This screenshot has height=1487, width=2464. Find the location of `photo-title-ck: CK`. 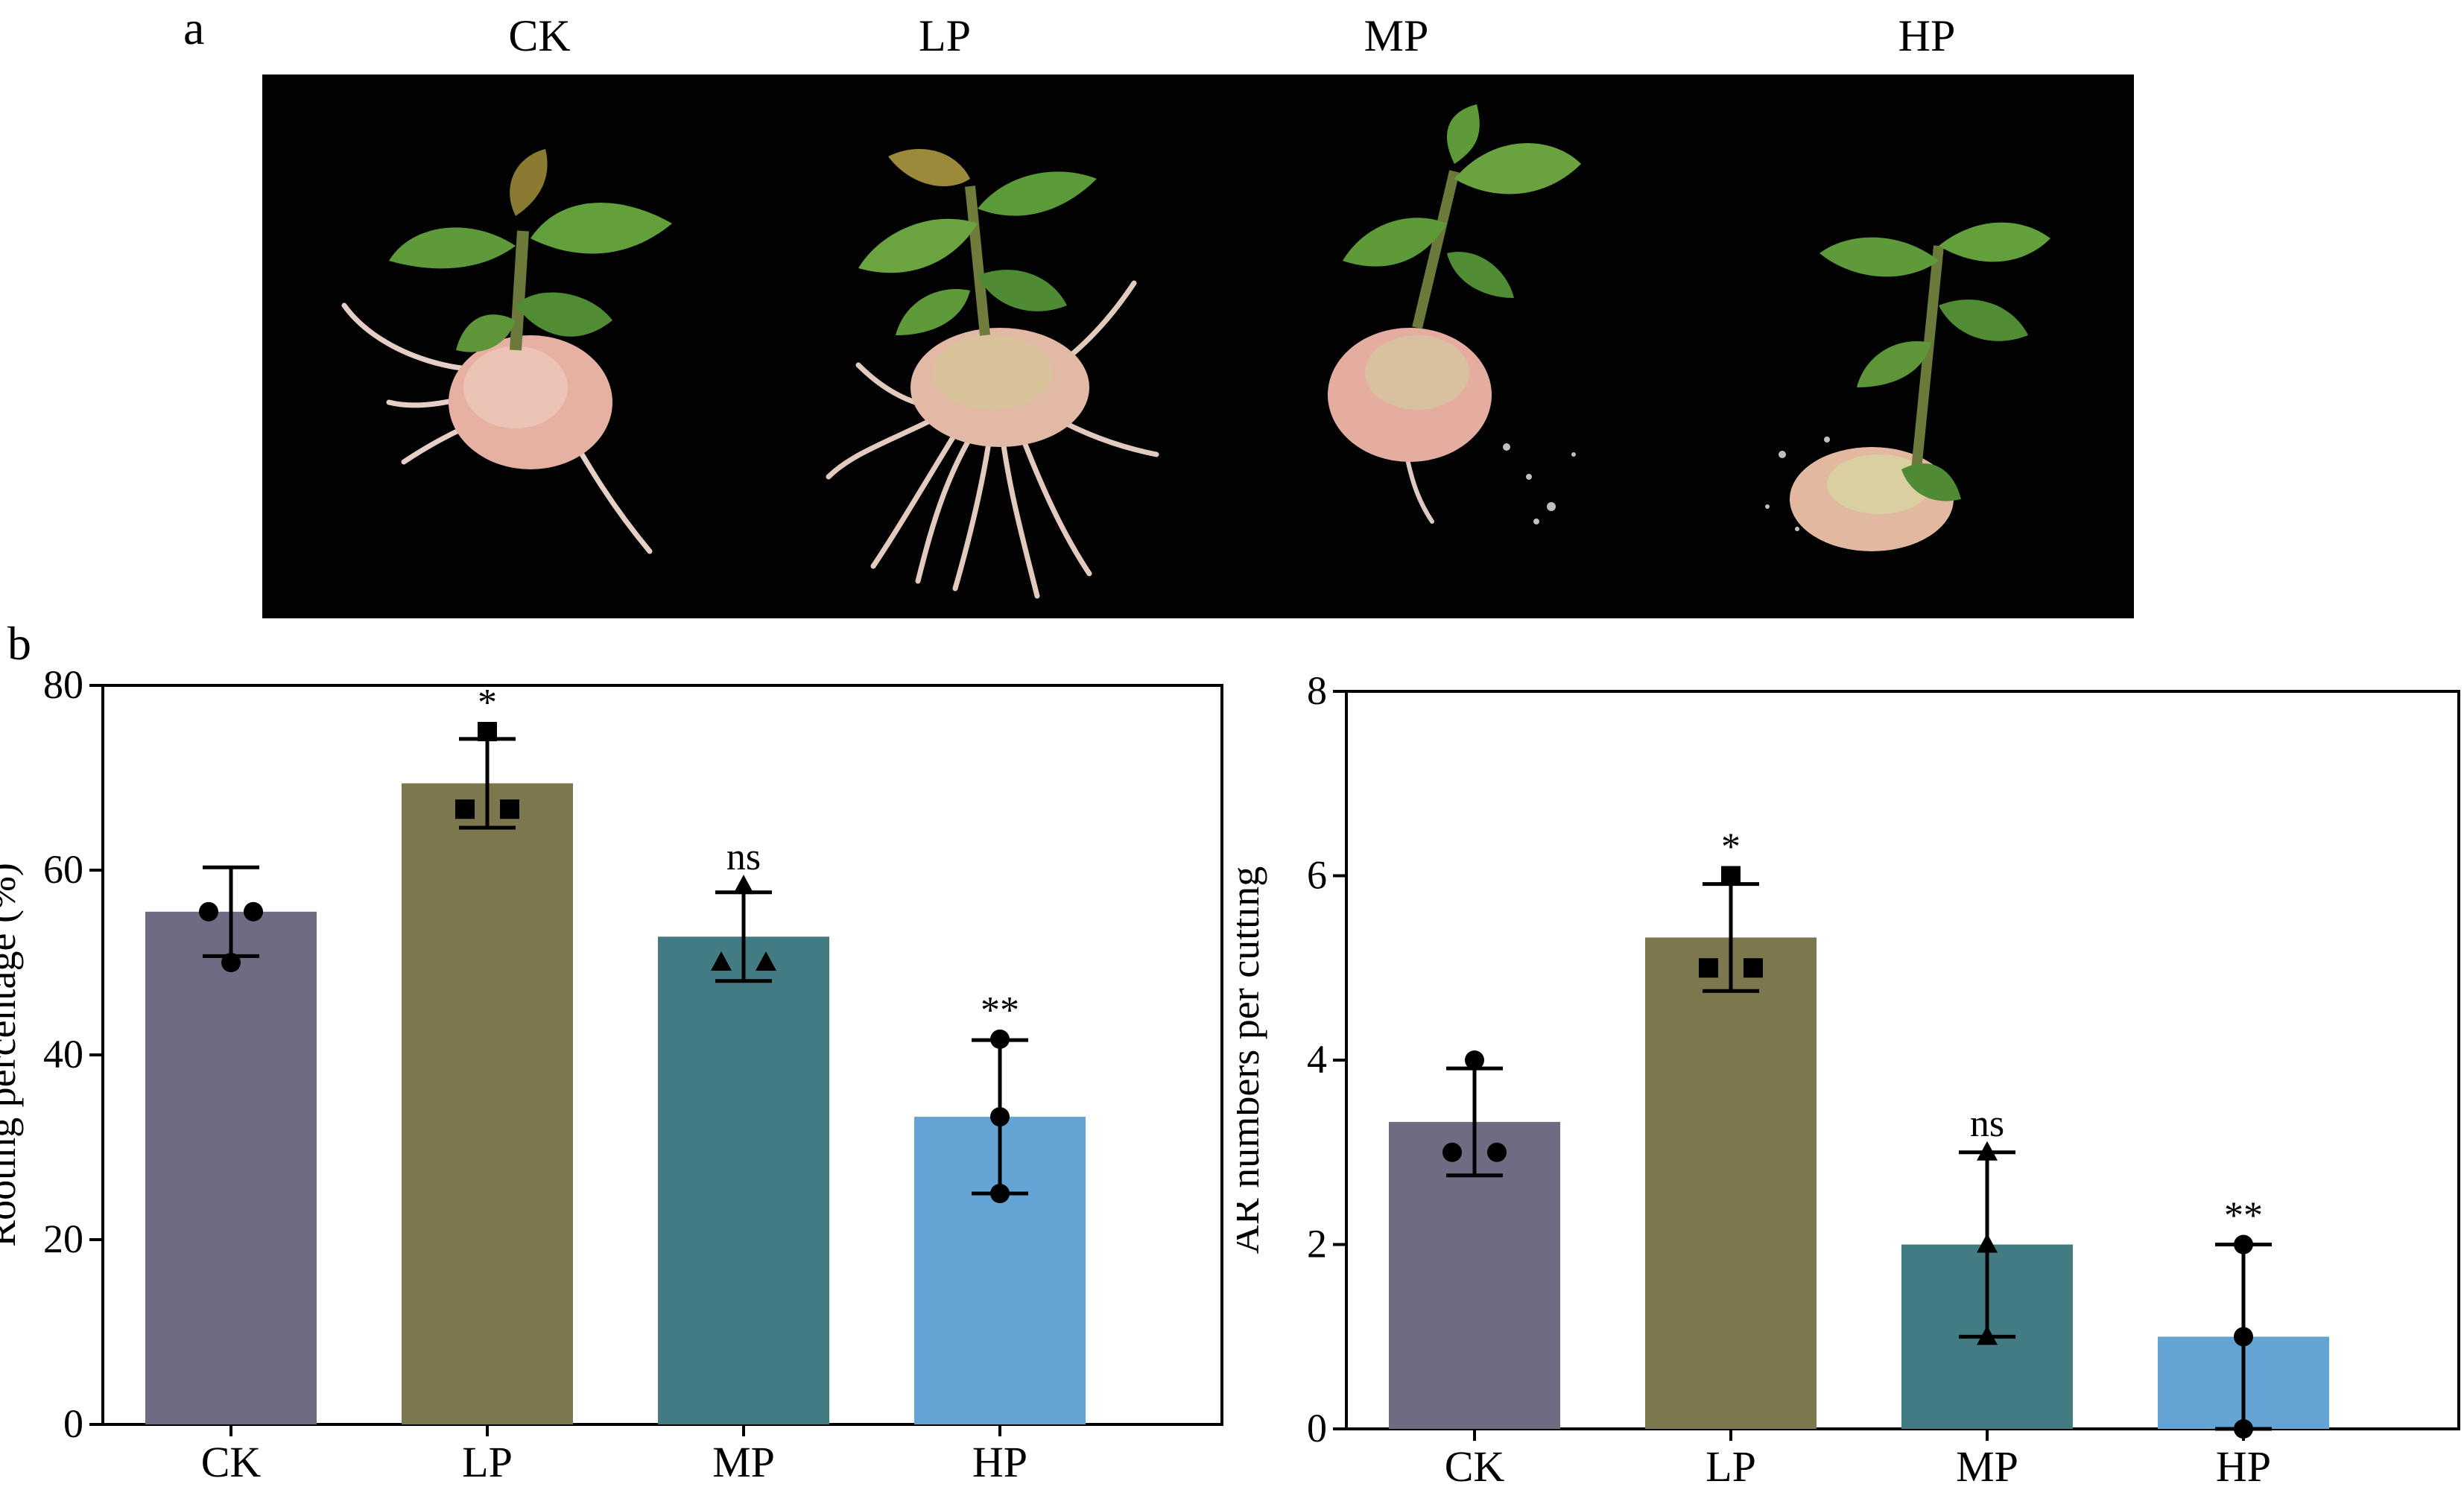

photo-title-ck: CK is located at coordinates (539, 35).